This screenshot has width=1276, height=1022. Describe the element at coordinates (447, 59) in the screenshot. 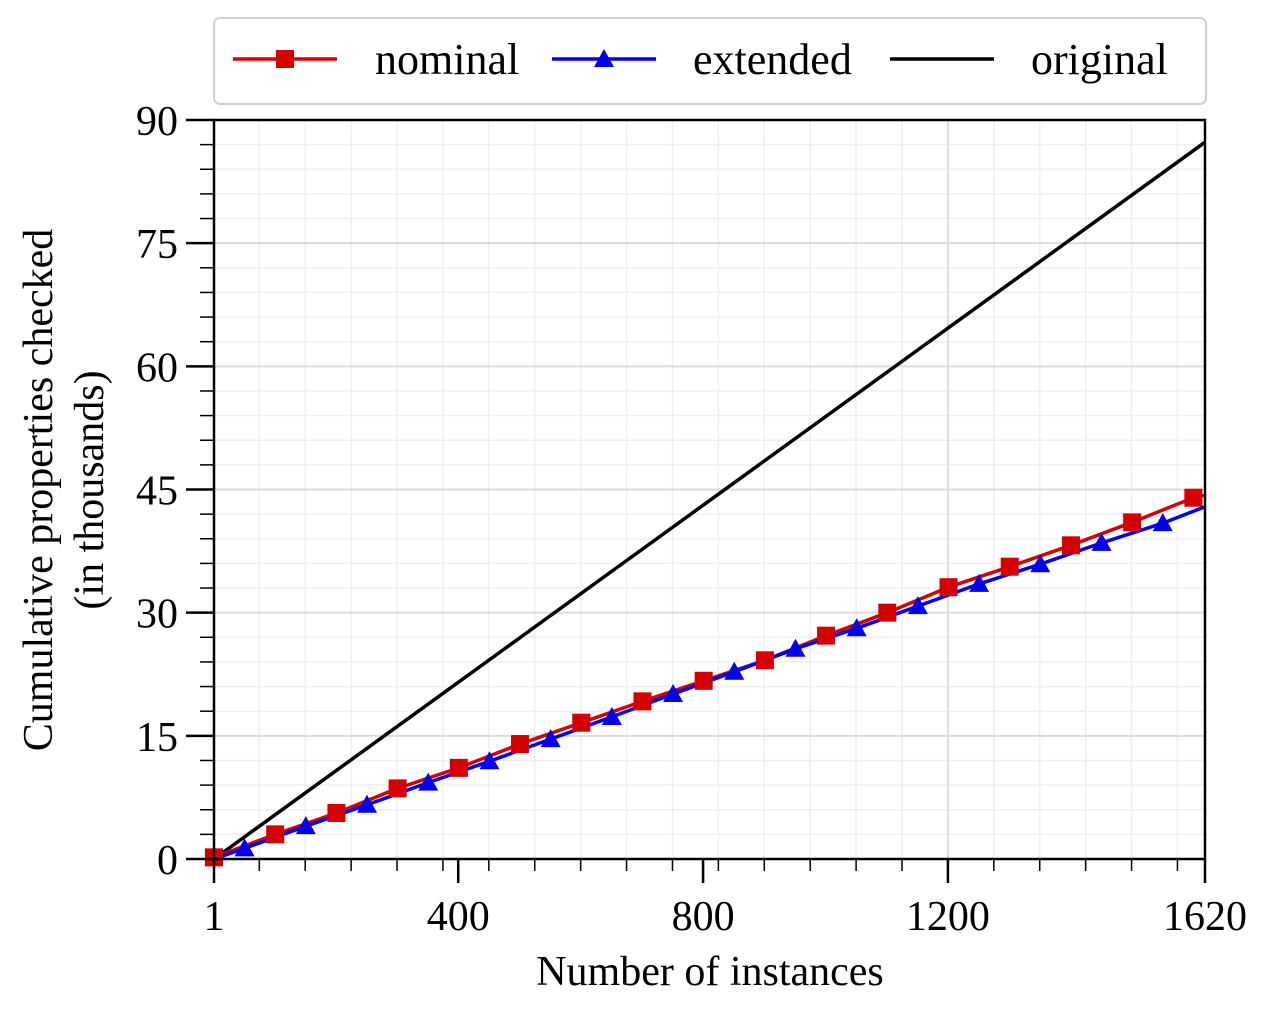

I see `legend-label-nominal: nominal` at that location.